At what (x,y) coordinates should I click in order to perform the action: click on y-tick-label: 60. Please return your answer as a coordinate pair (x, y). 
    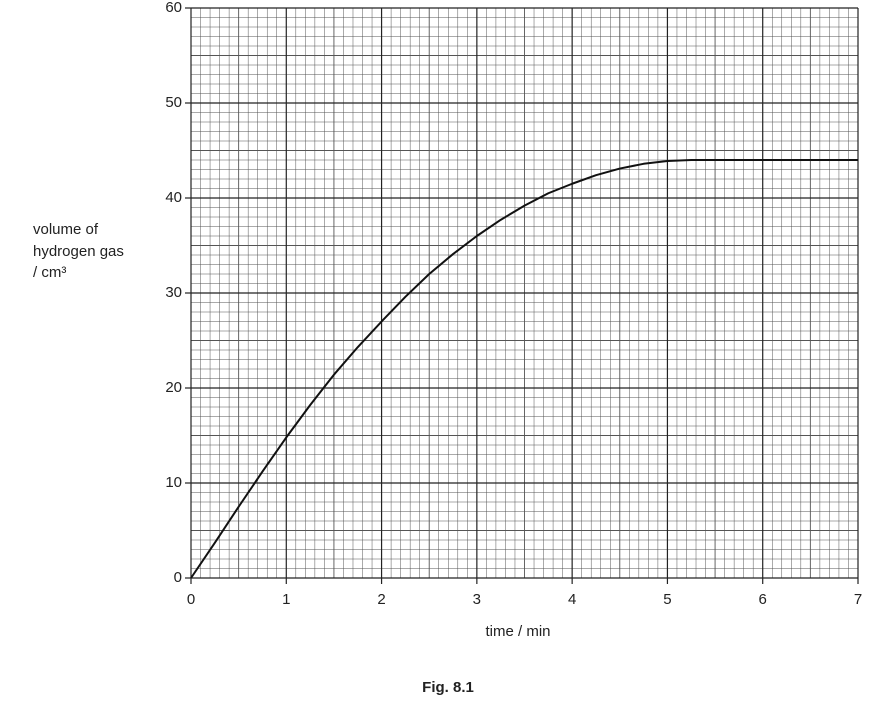
    Looking at the image, I should click on (173, 8).